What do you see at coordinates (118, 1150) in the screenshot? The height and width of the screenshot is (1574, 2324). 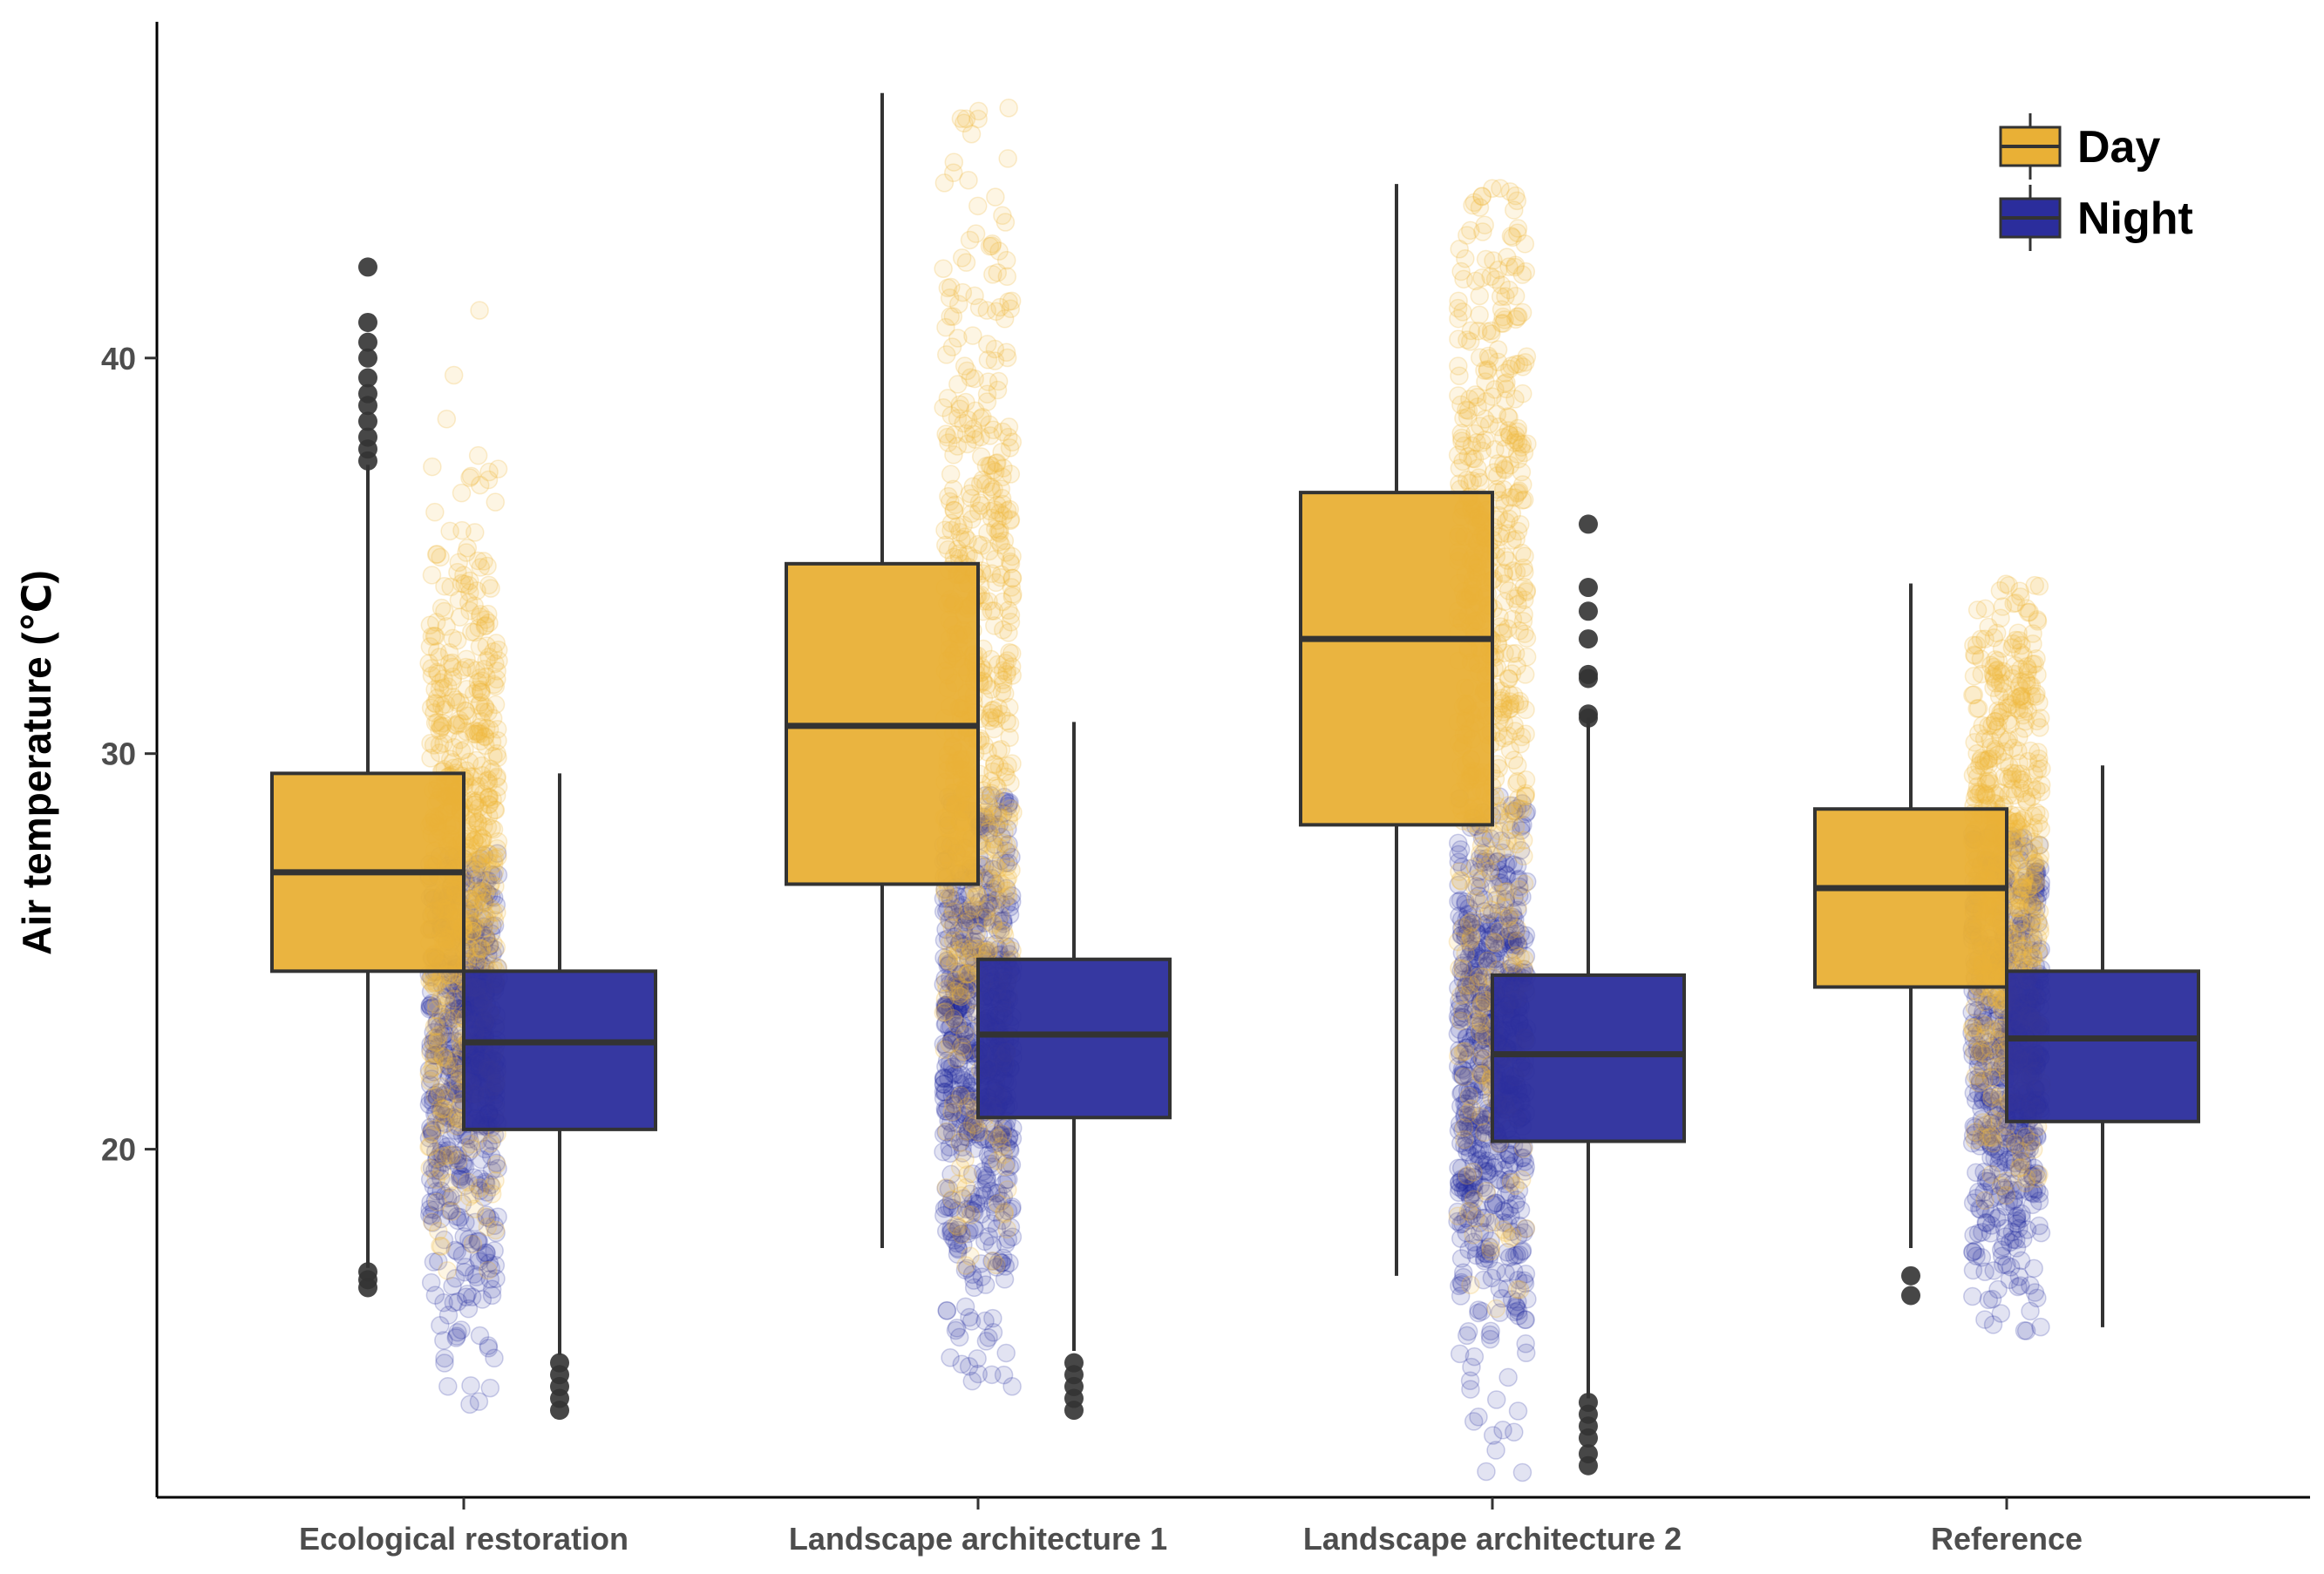 I see `y-tick-label: 20` at bounding box center [118, 1150].